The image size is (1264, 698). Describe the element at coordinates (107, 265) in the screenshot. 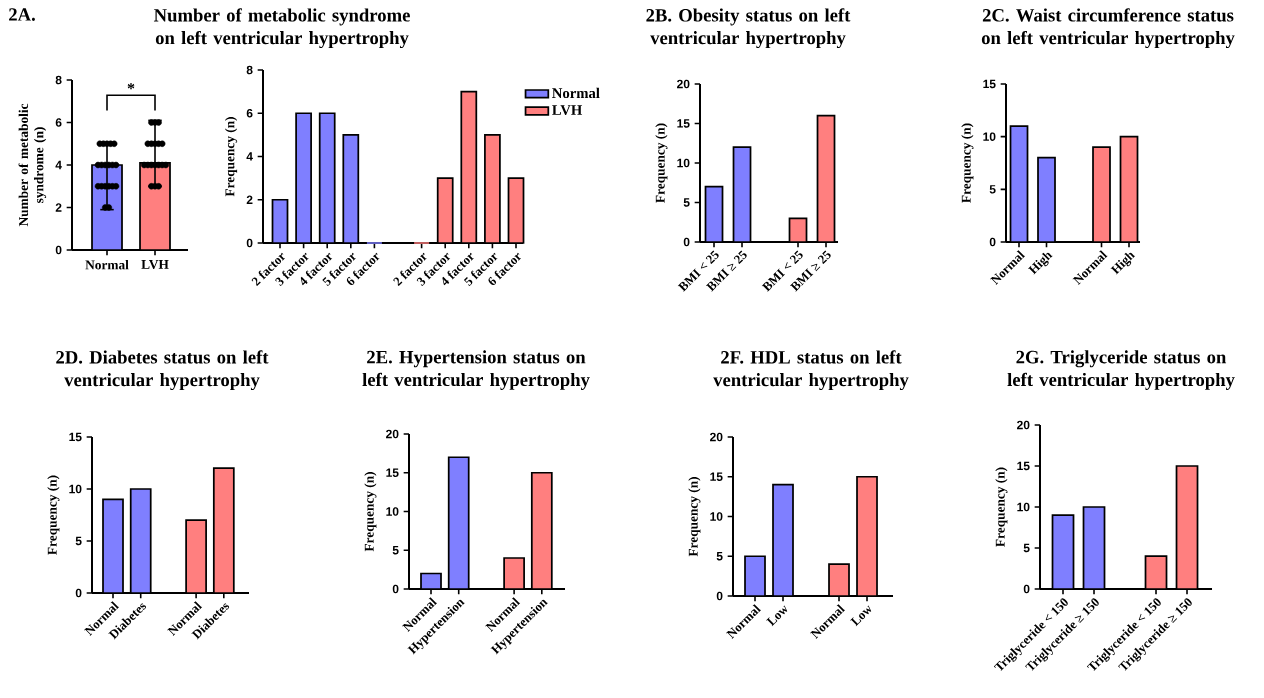

I see `x-tick-label: Normal` at that location.